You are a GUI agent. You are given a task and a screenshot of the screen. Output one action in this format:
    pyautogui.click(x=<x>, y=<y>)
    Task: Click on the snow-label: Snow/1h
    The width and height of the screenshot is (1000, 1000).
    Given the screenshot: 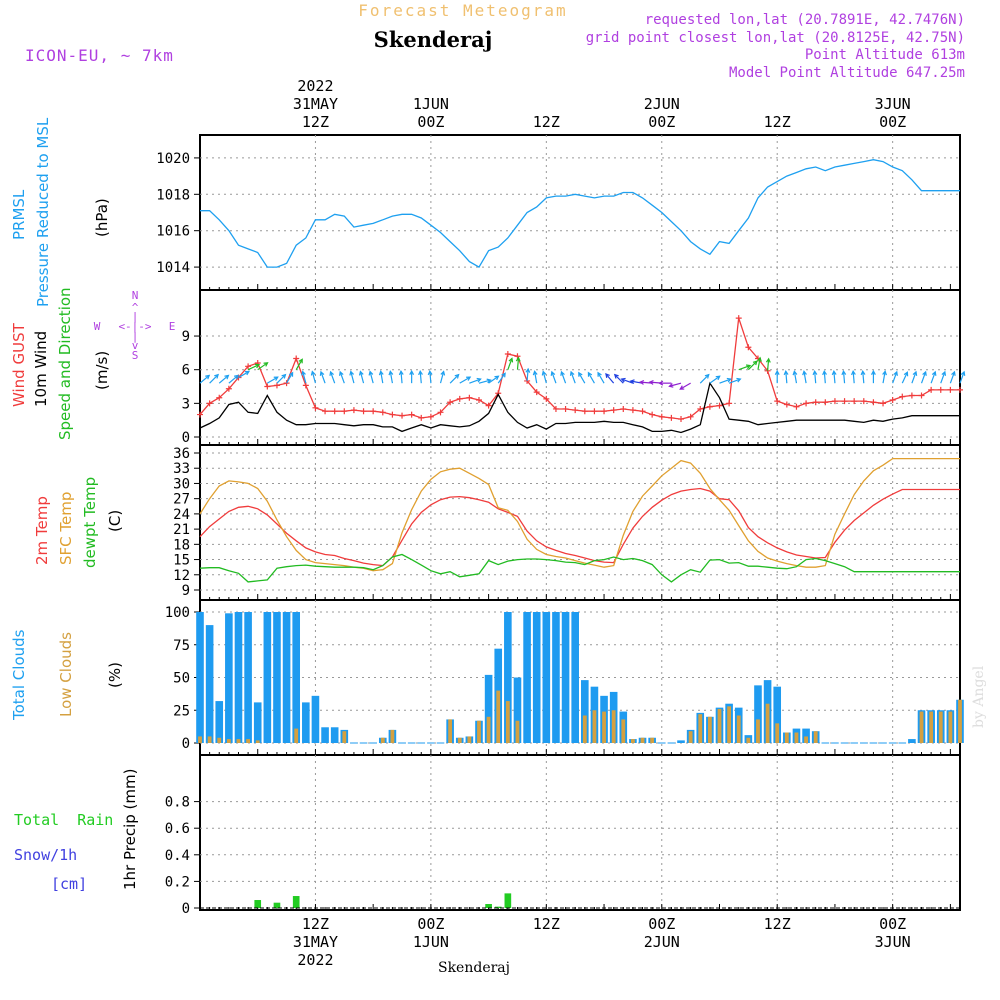 What is the action you would take?
    pyautogui.click(x=45, y=855)
    